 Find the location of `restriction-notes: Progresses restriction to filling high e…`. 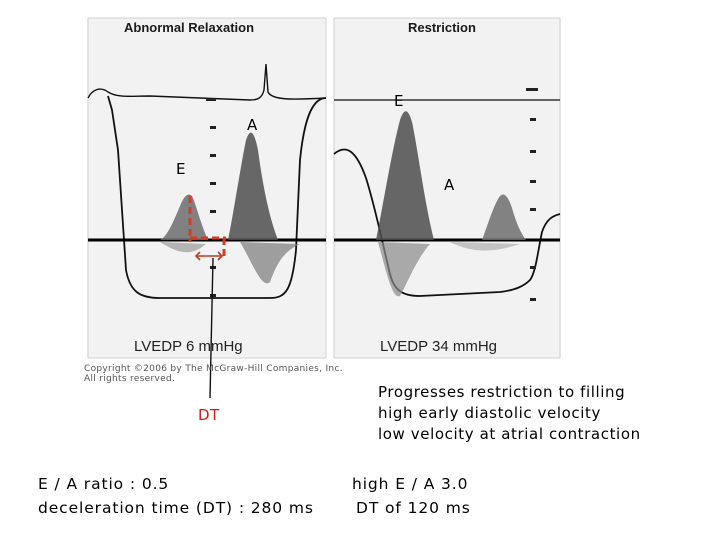

restriction-notes: Progresses restriction to filling high e… is located at coordinates (509, 413).